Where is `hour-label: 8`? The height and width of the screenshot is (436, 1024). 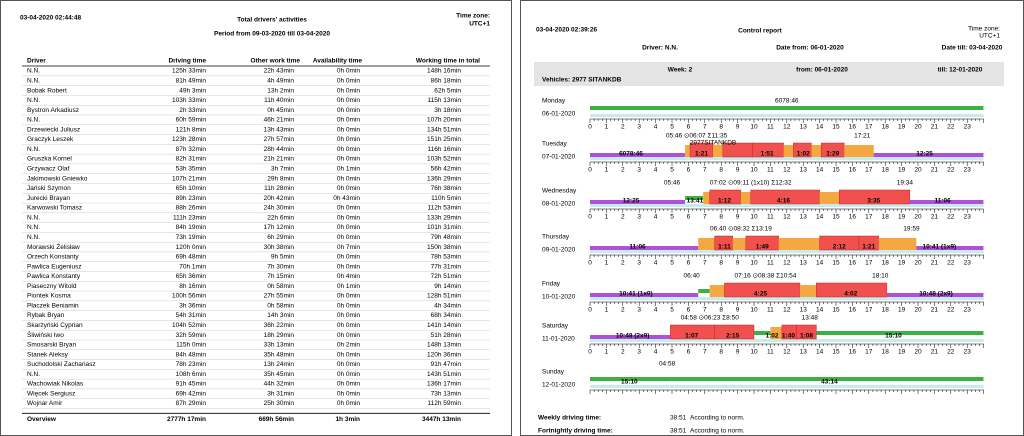
hour-label: 8 is located at coordinates (721, 263).